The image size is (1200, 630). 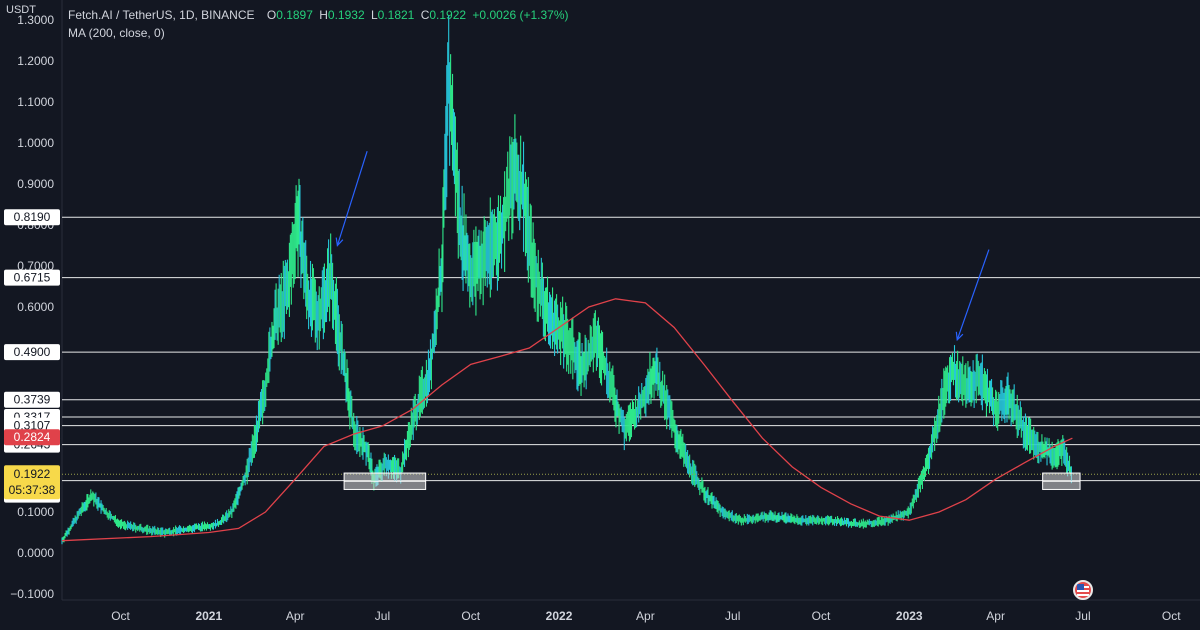 What do you see at coordinates (35, 143) in the screenshot?
I see `y-tick-label: 1.0000` at bounding box center [35, 143].